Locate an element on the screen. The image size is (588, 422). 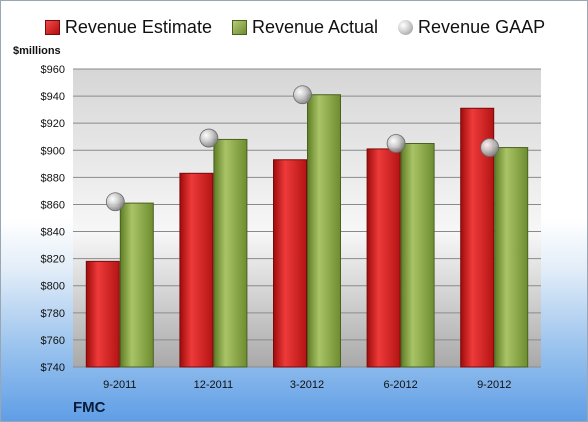
y-tick-label: $860 is located at coordinates (53, 205).